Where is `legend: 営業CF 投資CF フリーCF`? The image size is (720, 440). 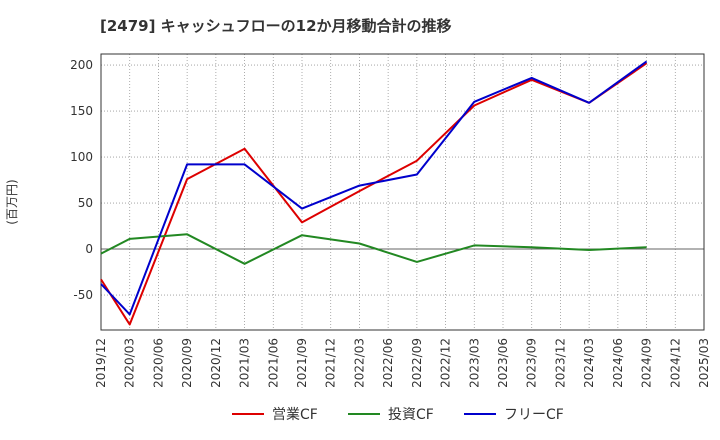 legend: 営業CF 投資CF フリーCF is located at coordinates (398, 415).